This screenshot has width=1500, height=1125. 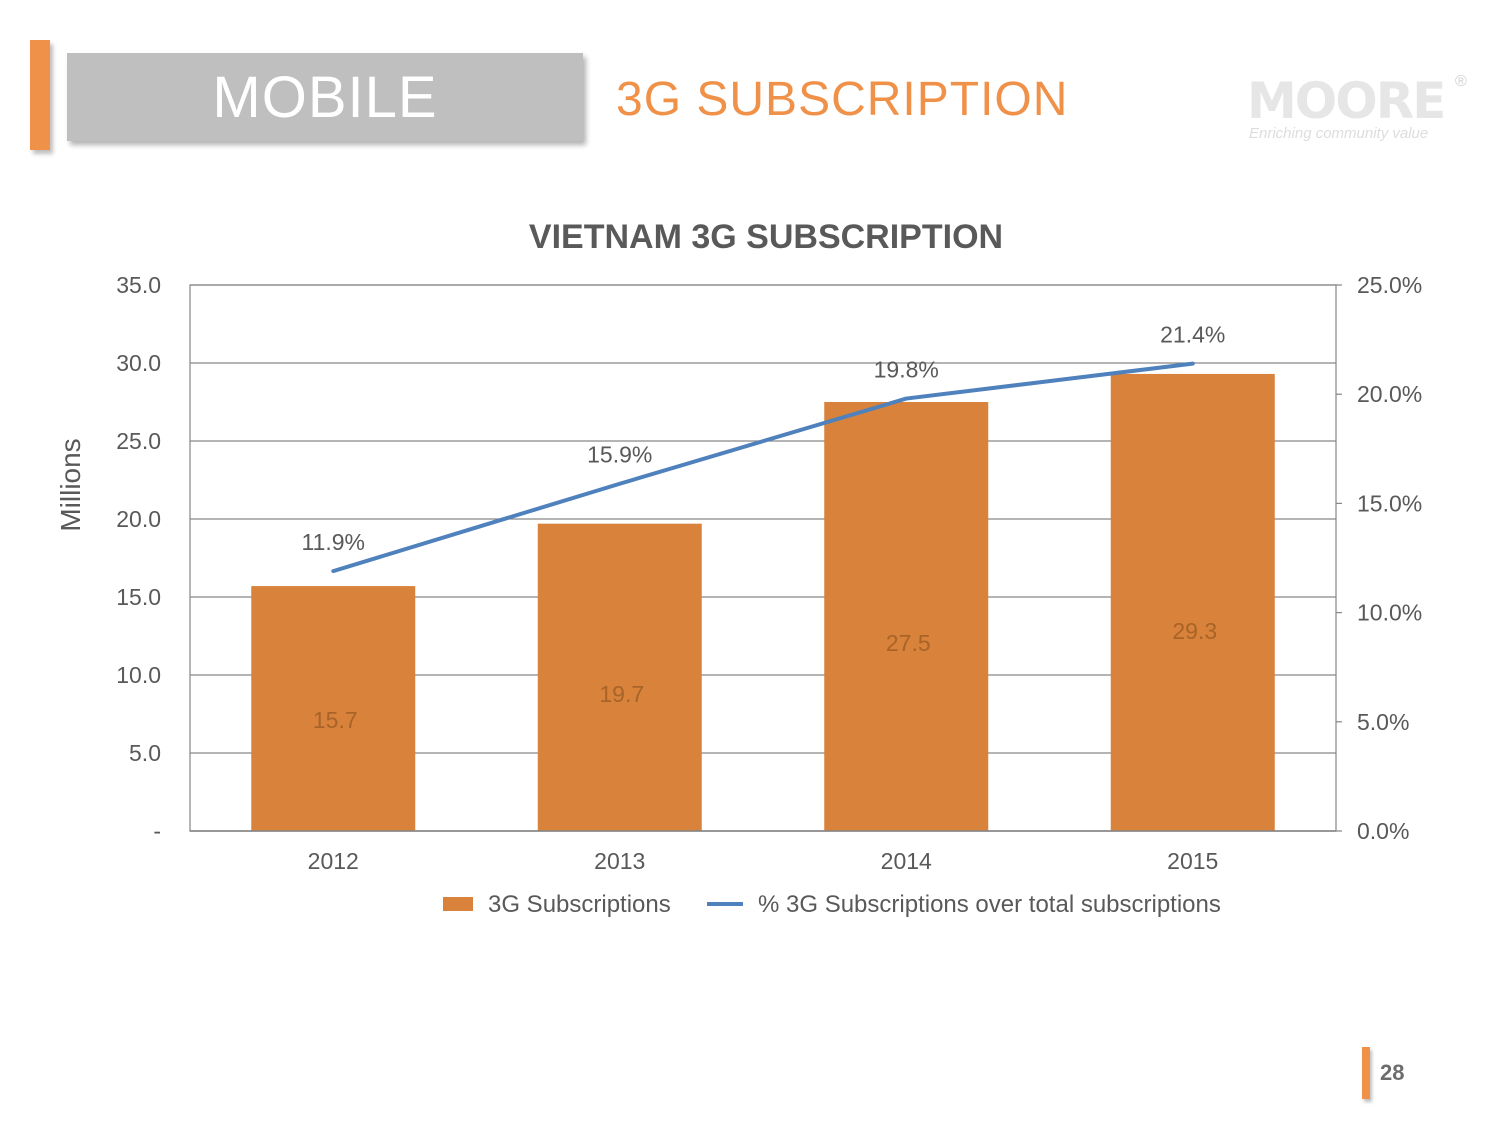 I want to click on line-series-pct-3g, so click(x=763, y=467).